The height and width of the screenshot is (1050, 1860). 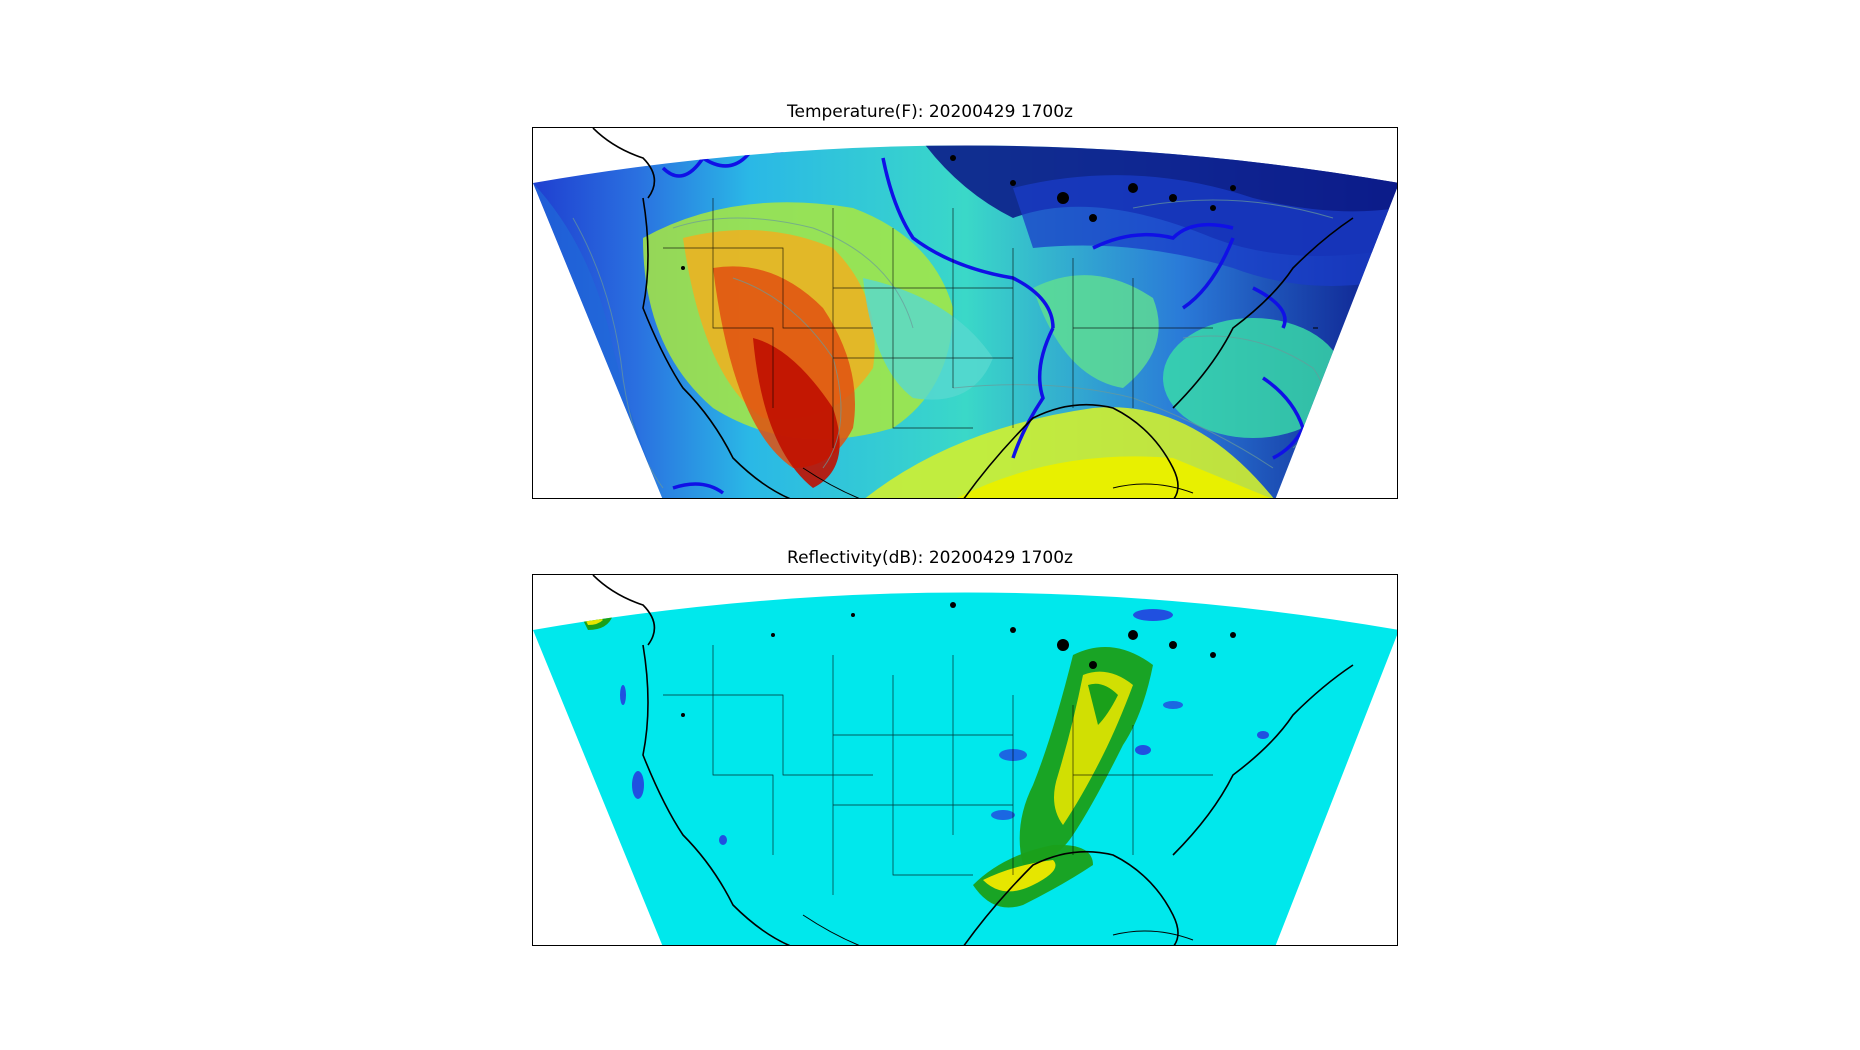 I want to click on temperature-panel-title: Temperature(F): 20200429 1700z, so click(x=930, y=112).